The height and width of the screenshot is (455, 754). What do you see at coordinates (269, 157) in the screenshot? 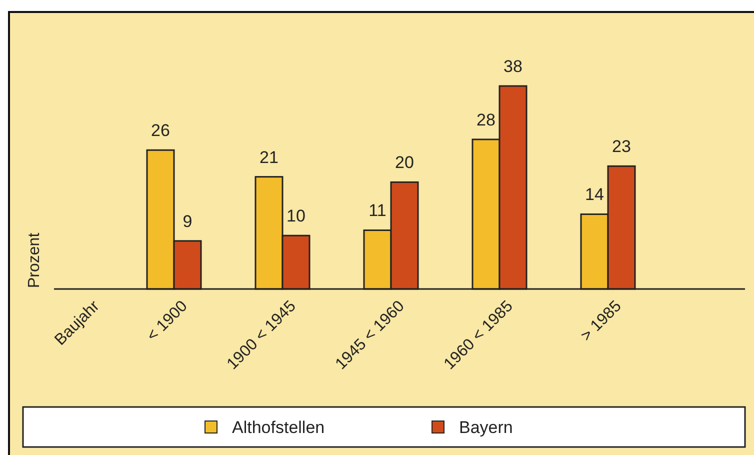
I see `data-label: 21` at bounding box center [269, 157].